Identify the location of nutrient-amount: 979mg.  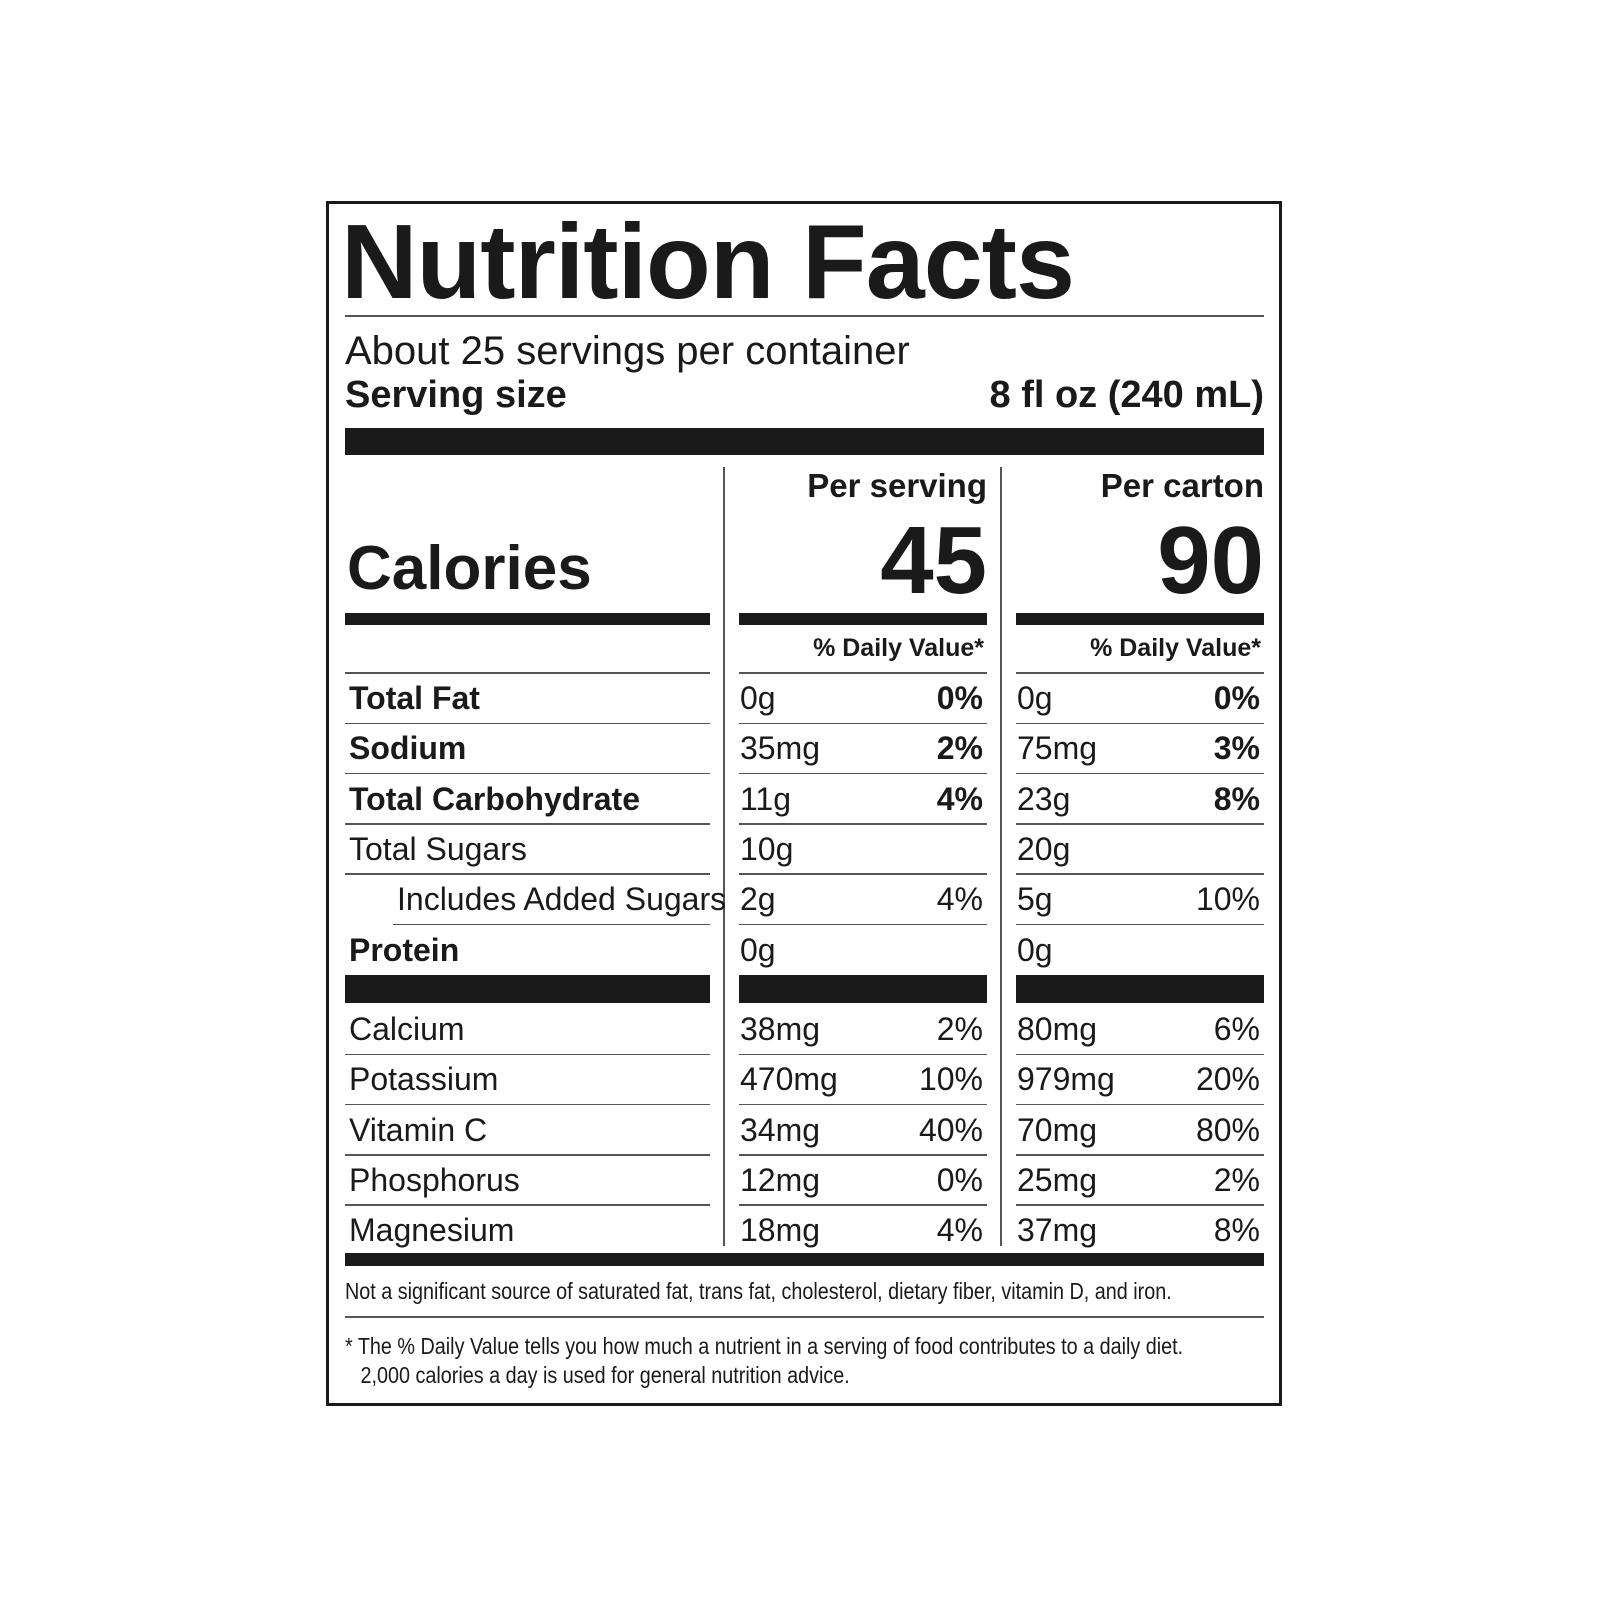
(1066, 1079).